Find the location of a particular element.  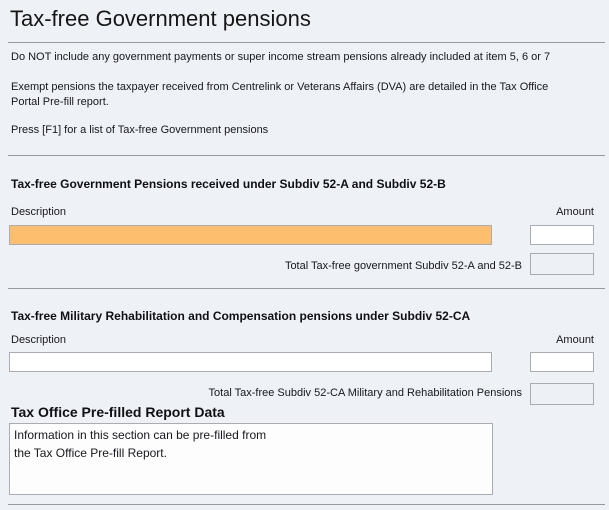

description-label-2: Description is located at coordinates (39, 340).